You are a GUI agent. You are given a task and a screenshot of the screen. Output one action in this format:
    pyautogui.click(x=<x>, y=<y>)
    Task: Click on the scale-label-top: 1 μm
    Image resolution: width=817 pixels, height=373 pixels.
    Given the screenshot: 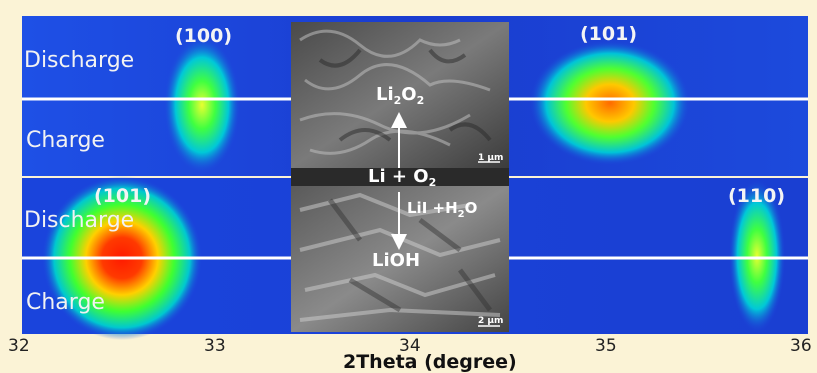 What is the action you would take?
    pyautogui.click(x=490, y=158)
    